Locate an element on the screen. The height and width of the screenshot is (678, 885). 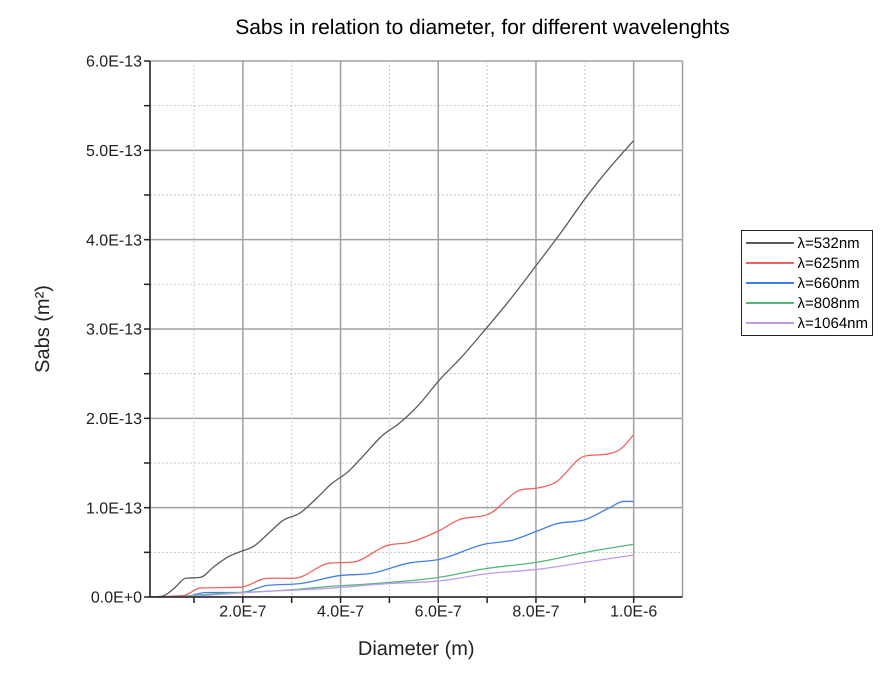
x-tick-label: 1.0E-6 is located at coordinates (634, 611).